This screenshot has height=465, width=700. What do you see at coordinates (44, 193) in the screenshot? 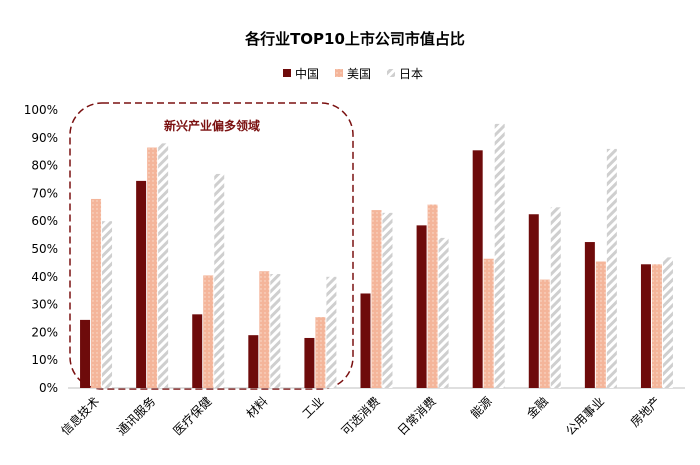
I see `y-tick-label: 70%` at bounding box center [44, 193].